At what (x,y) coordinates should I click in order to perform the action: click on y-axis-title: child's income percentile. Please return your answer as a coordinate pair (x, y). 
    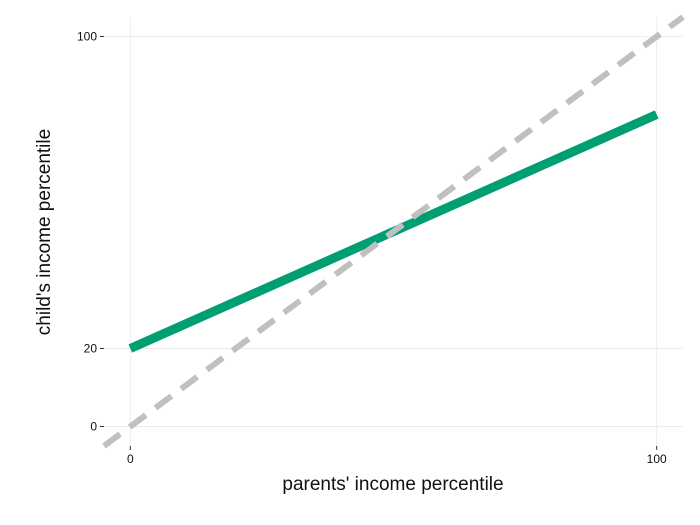
    Looking at the image, I should click on (44, 232).